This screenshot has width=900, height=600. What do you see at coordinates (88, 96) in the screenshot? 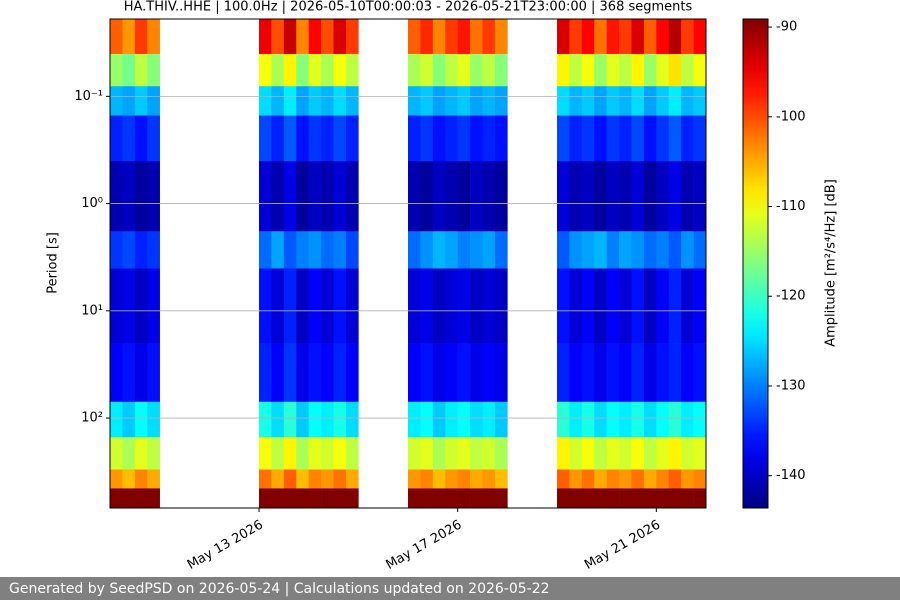
I see `y-tick-label: 10⁻¹` at bounding box center [88, 96].